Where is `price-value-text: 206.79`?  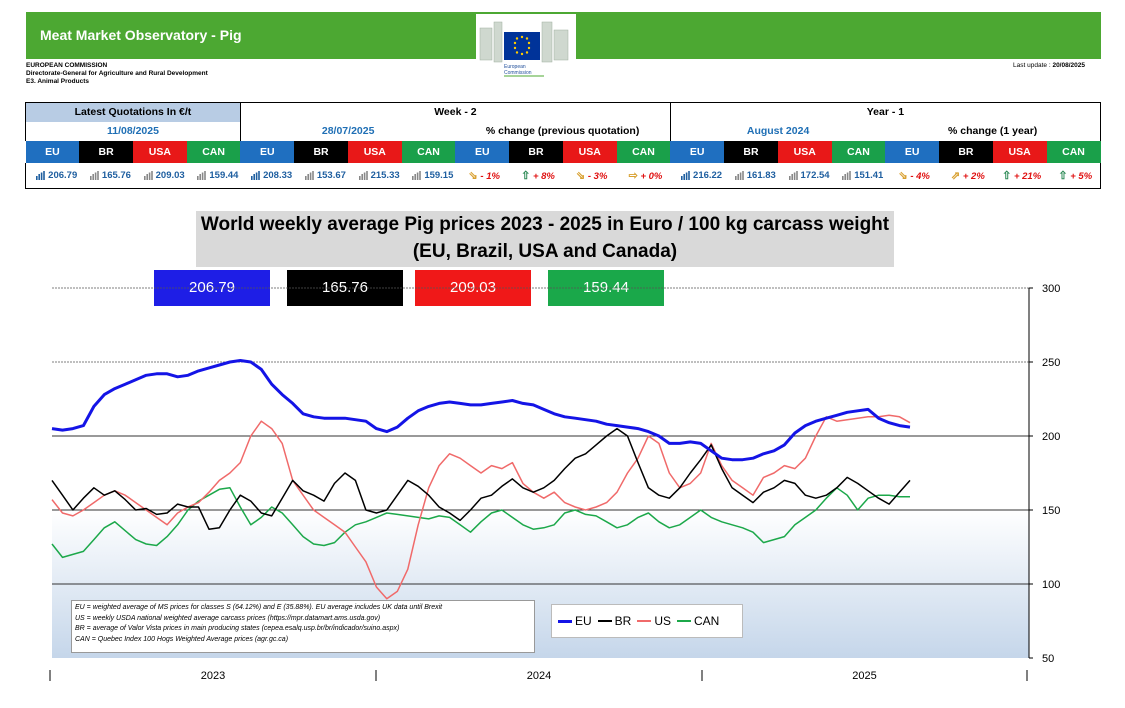 price-value-text: 206.79 is located at coordinates (63, 175).